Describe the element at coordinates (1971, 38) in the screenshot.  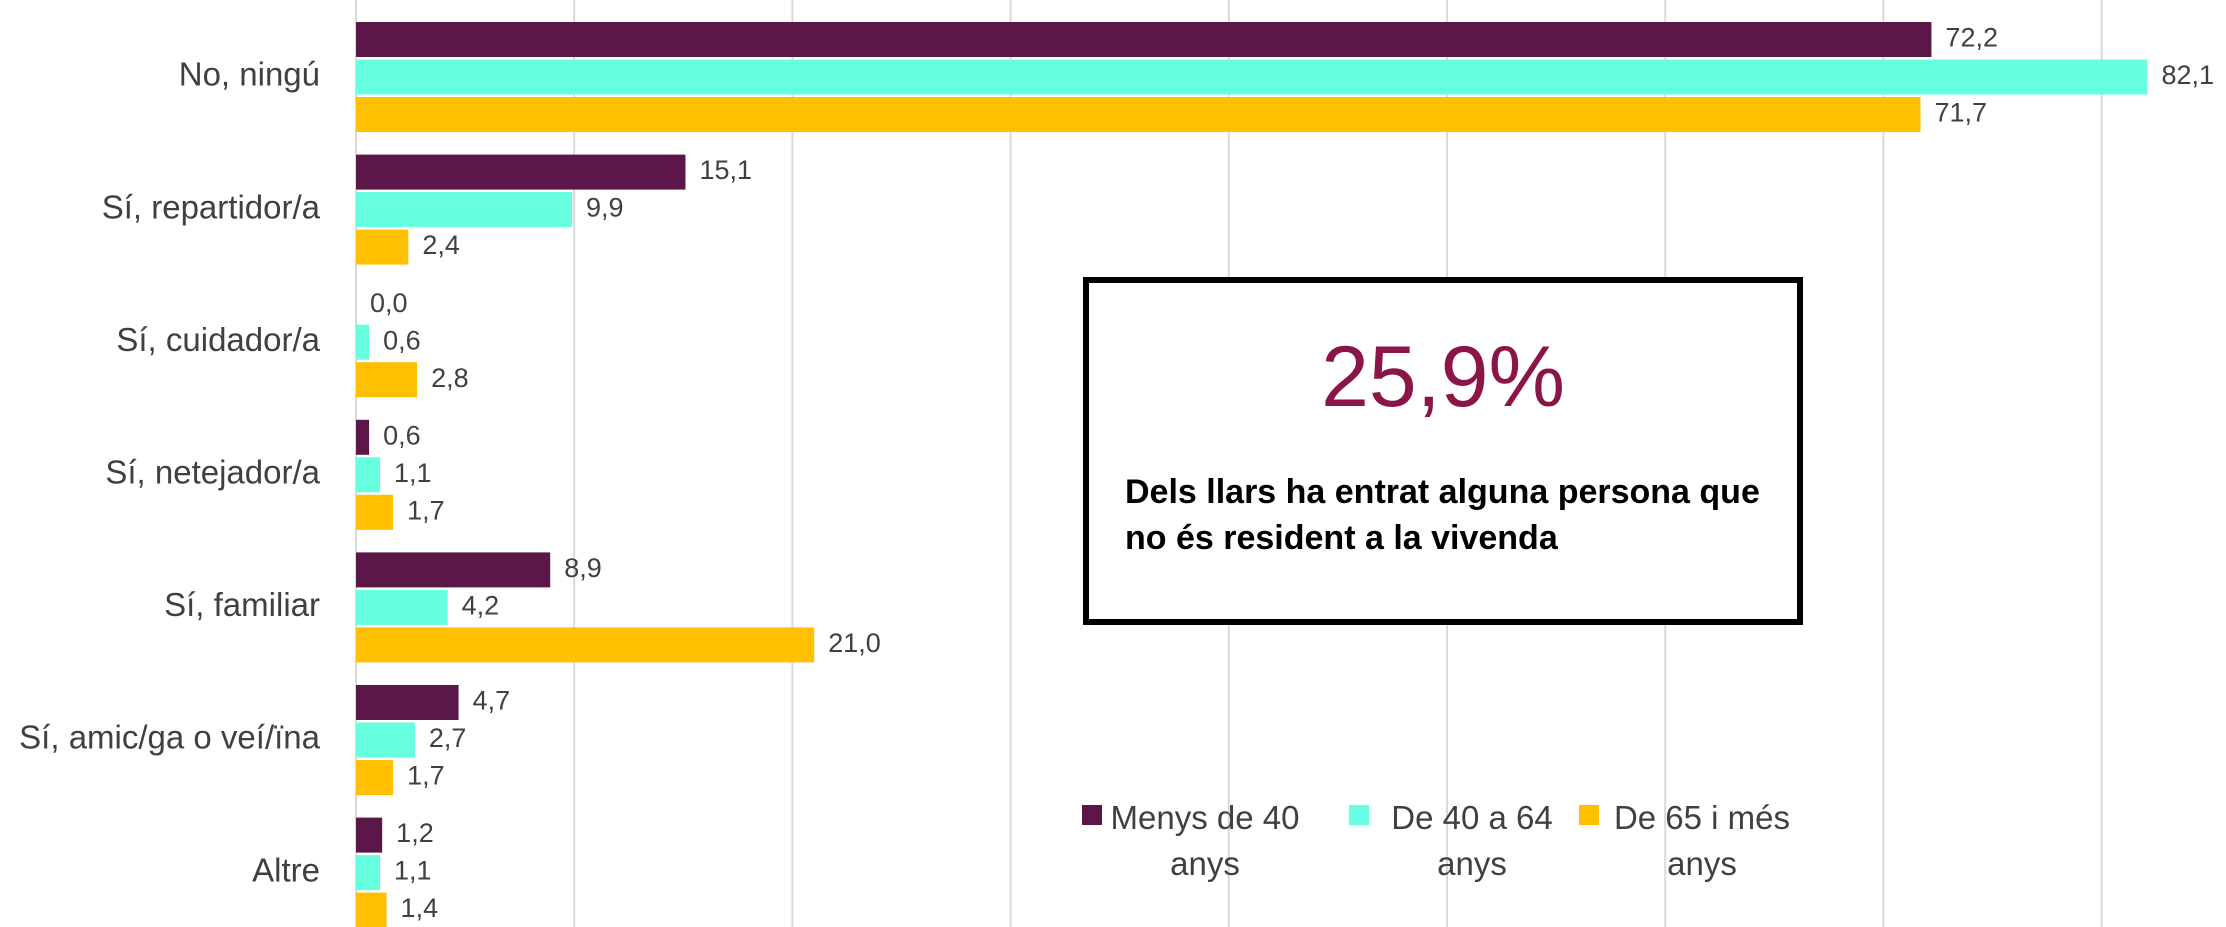
I see `value-label: 72,2` at that location.